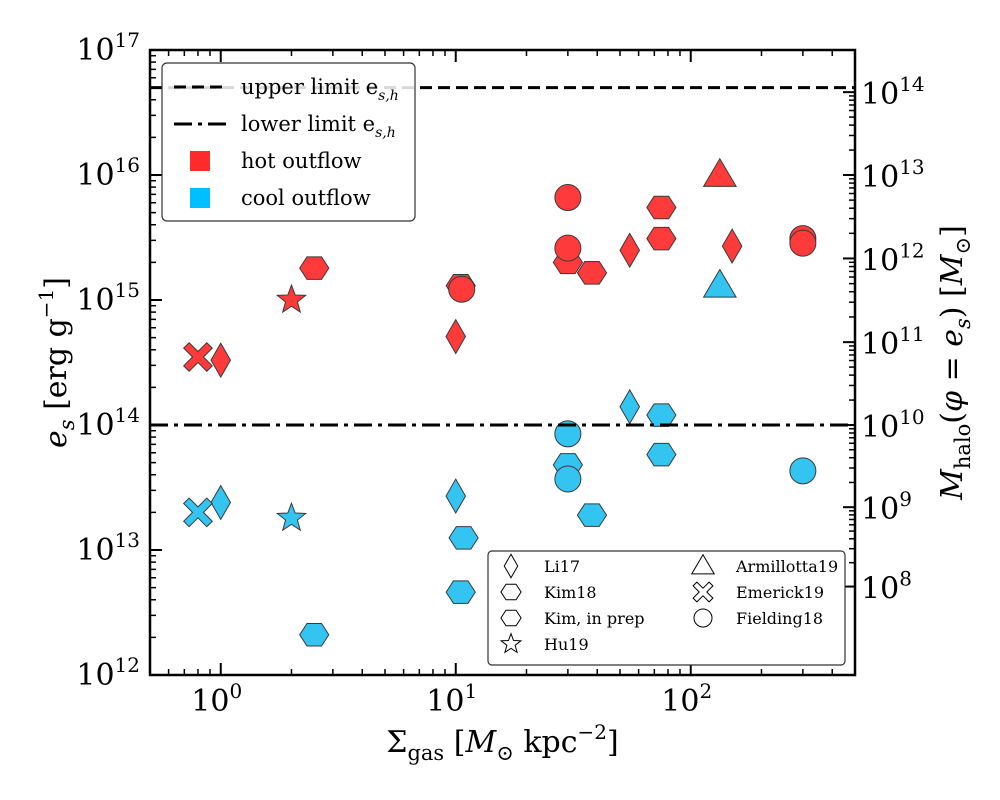 The image size is (1000, 800). I want to click on right-tick-label: 10¹⁰, so click(893, 425).